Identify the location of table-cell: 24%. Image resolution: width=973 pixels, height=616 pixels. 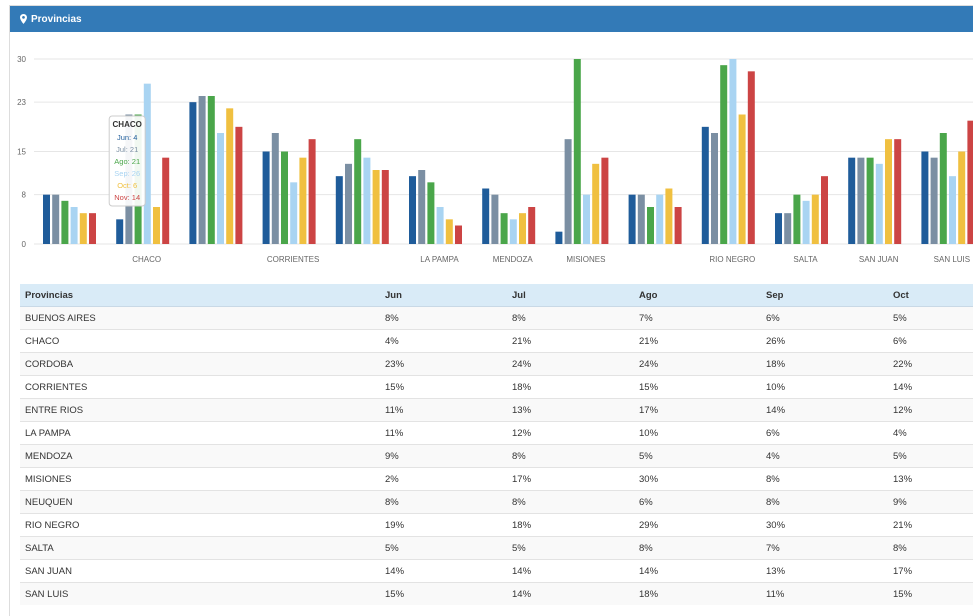
(697, 364).